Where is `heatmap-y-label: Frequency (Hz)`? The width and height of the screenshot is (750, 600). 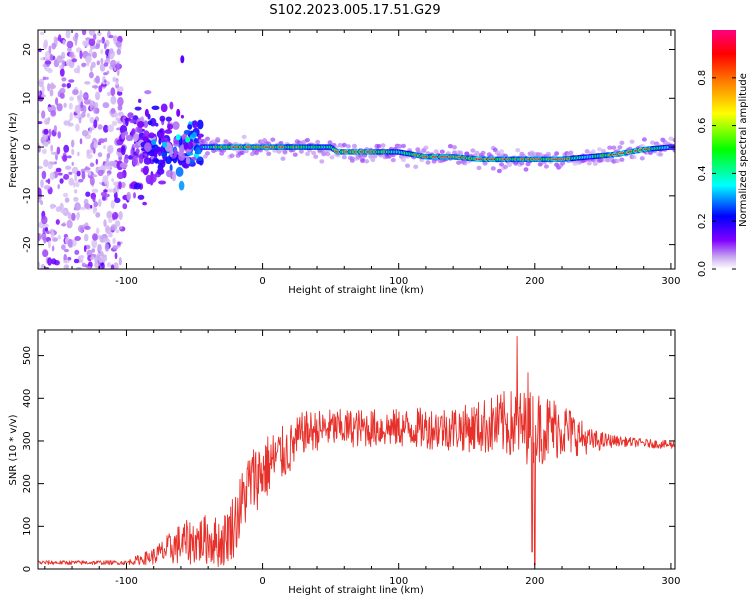 heatmap-y-label: Frequency (Hz) is located at coordinates (13, 150).